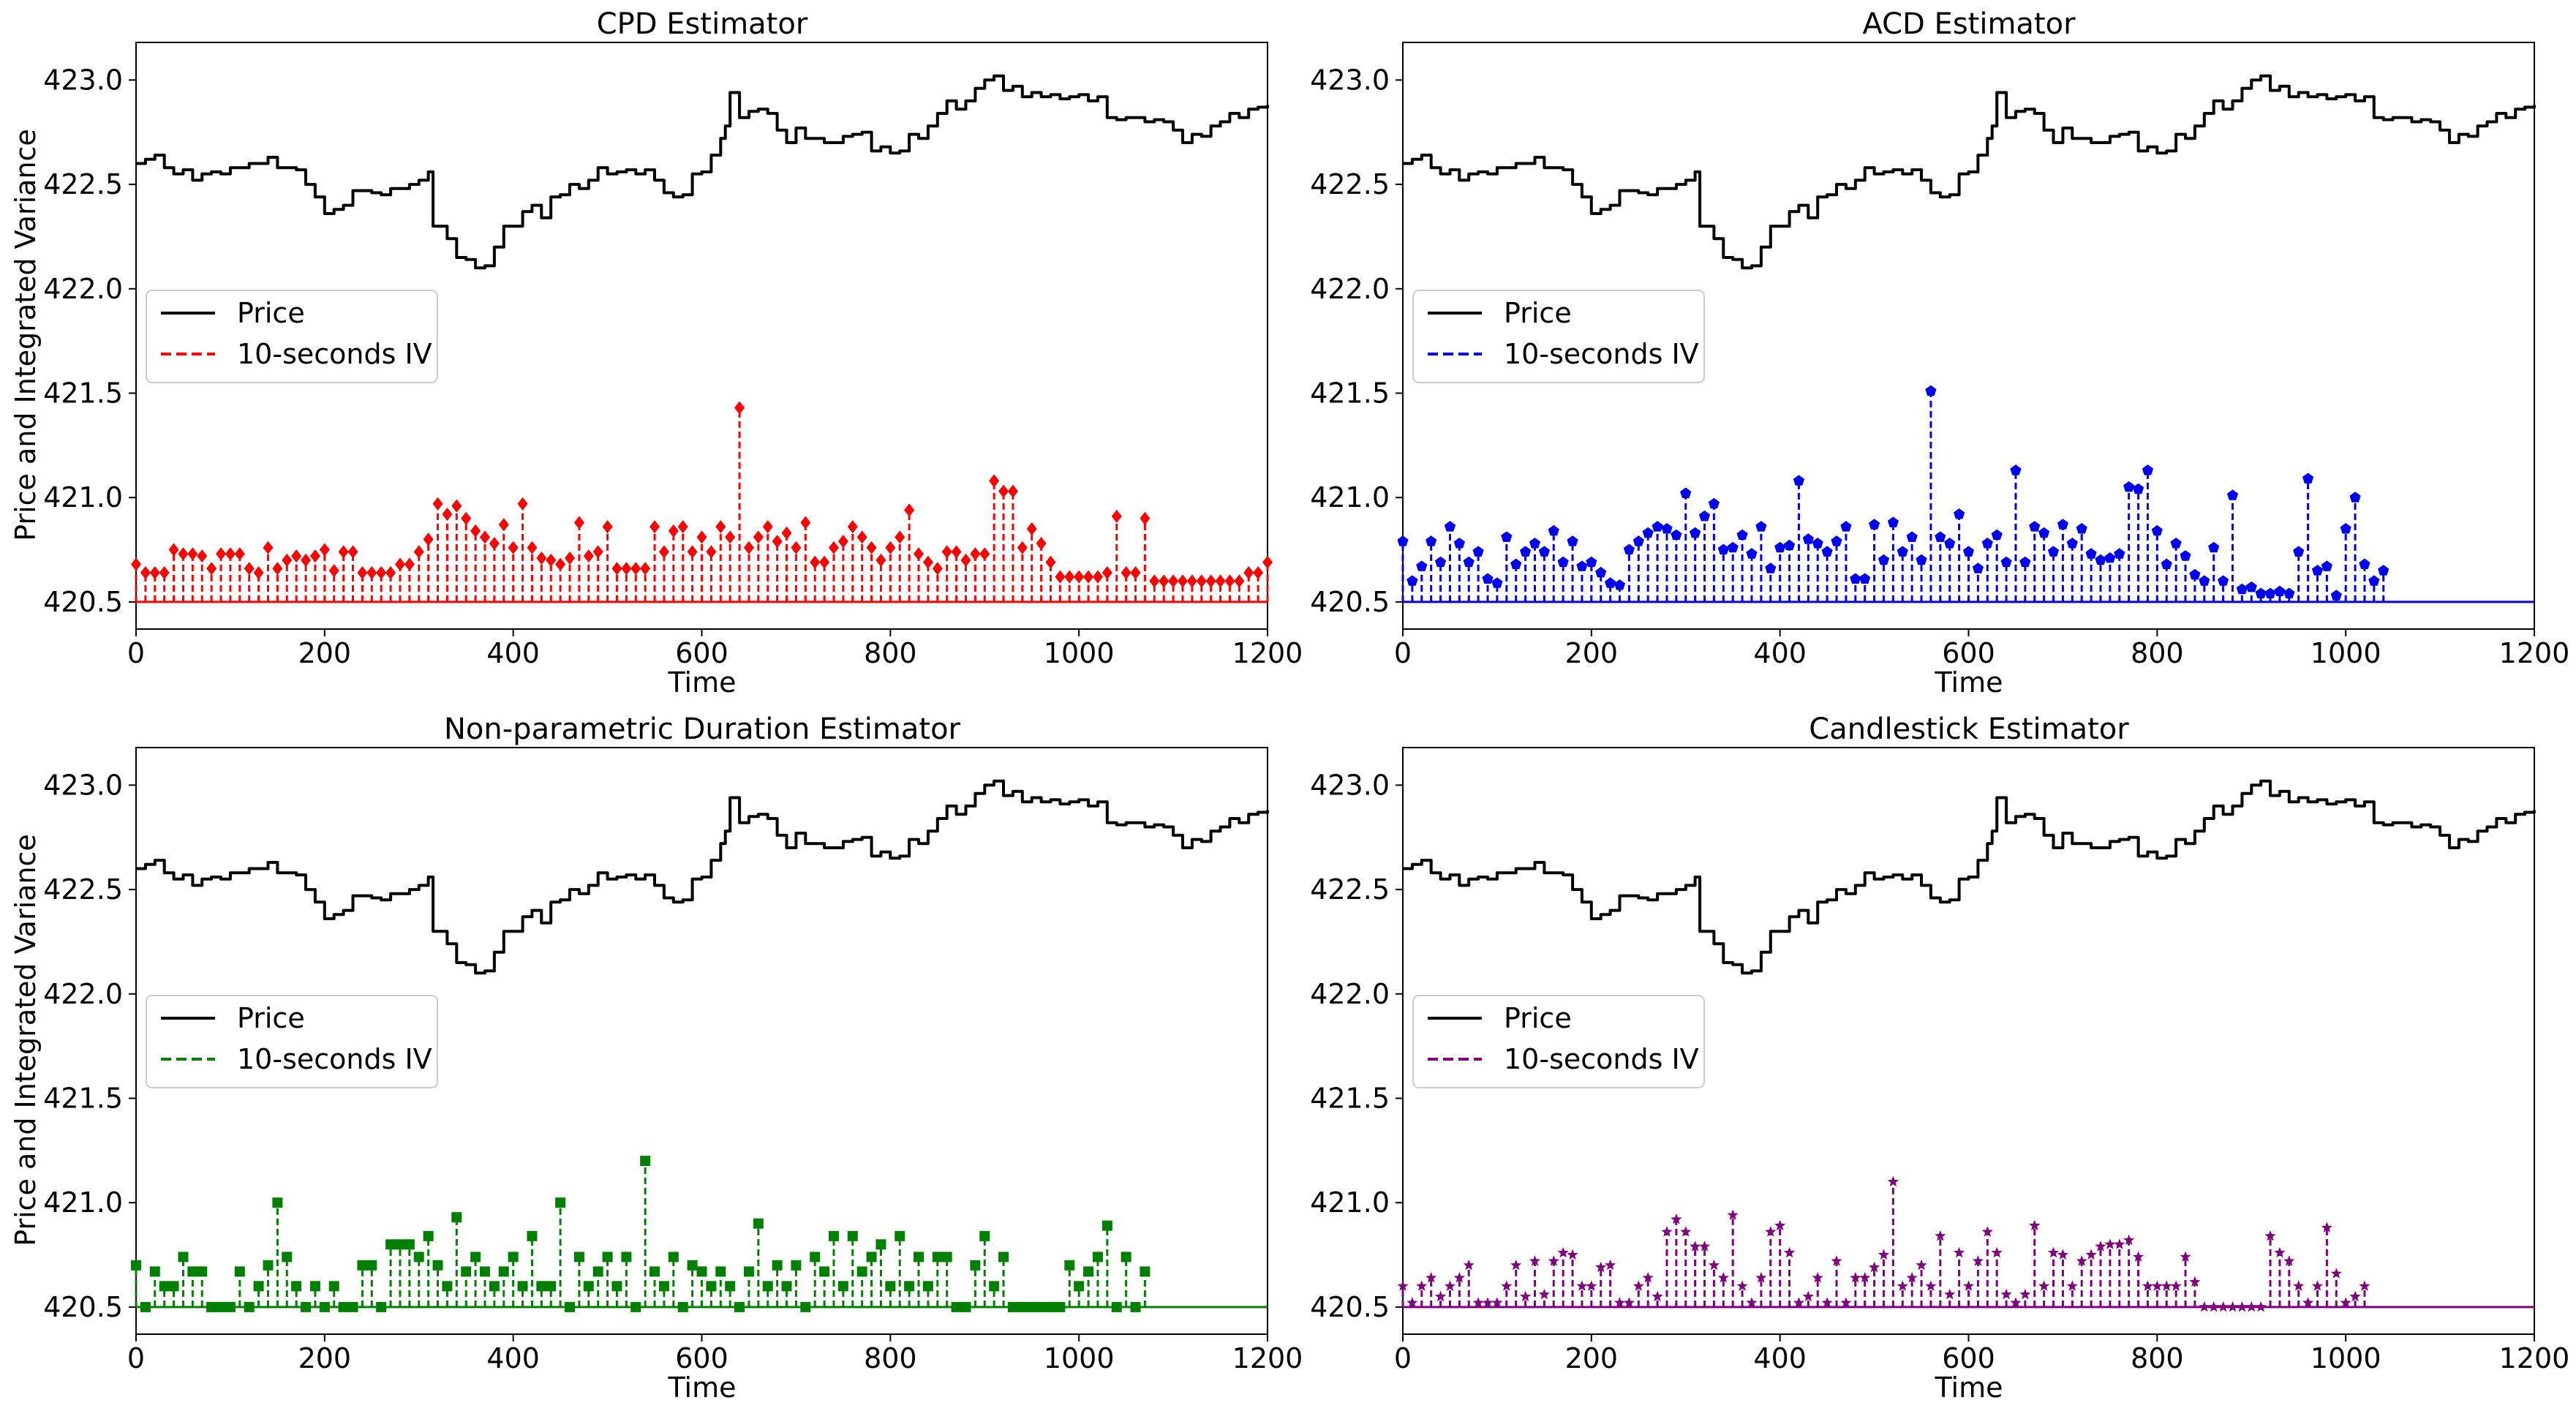 The height and width of the screenshot is (1411, 2576). Describe the element at coordinates (1969, 877) in the screenshot. I see `price-line` at that location.